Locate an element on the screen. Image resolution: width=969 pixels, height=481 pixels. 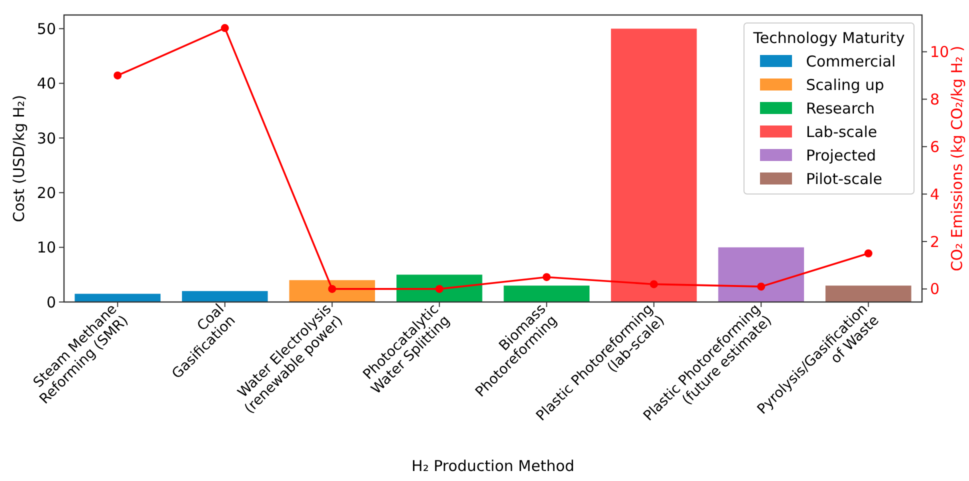
y-tick-label: 30 is located at coordinates (46, 138).